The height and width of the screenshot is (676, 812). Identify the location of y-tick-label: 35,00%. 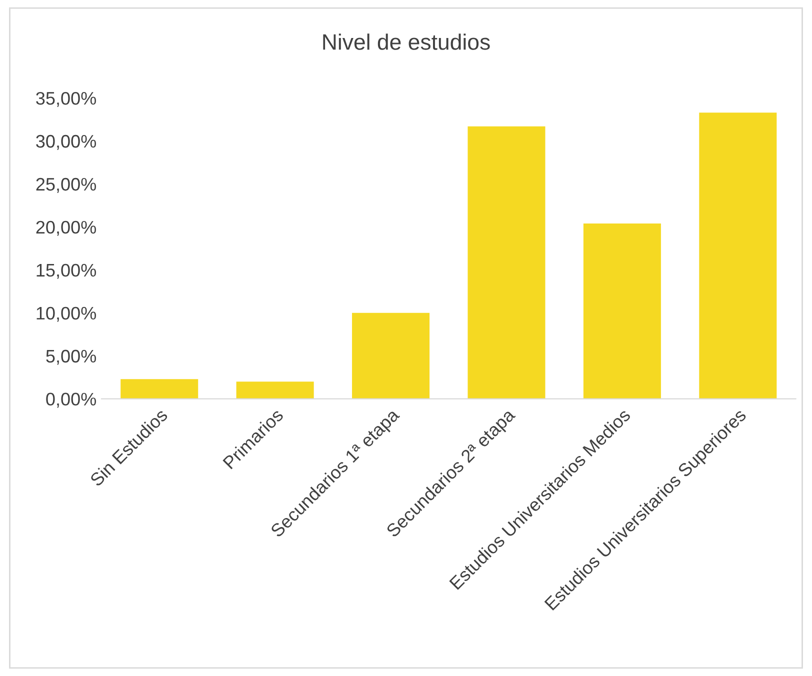
(66, 99).